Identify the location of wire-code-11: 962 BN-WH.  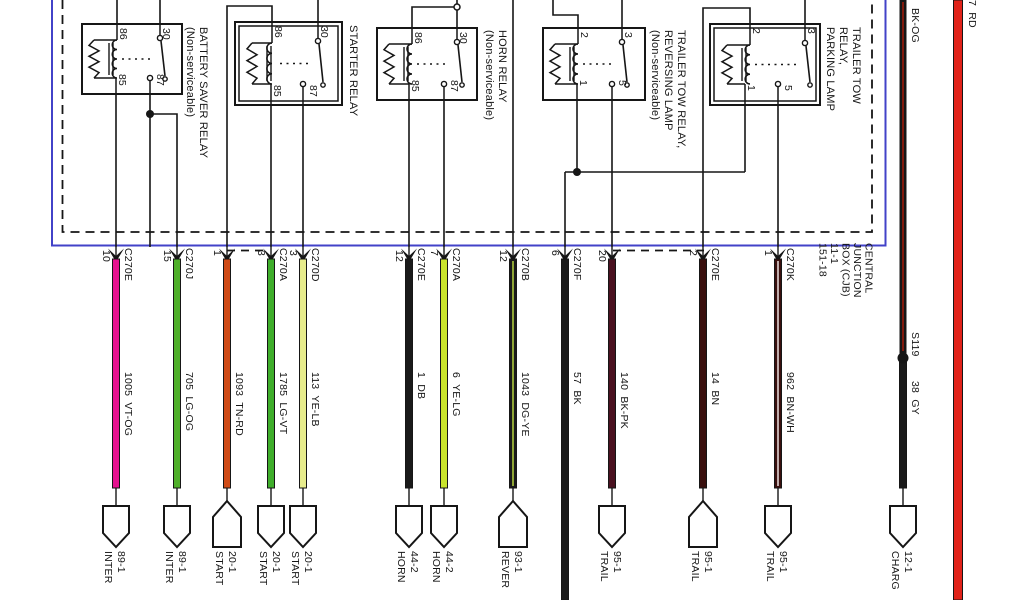
(789, 402).